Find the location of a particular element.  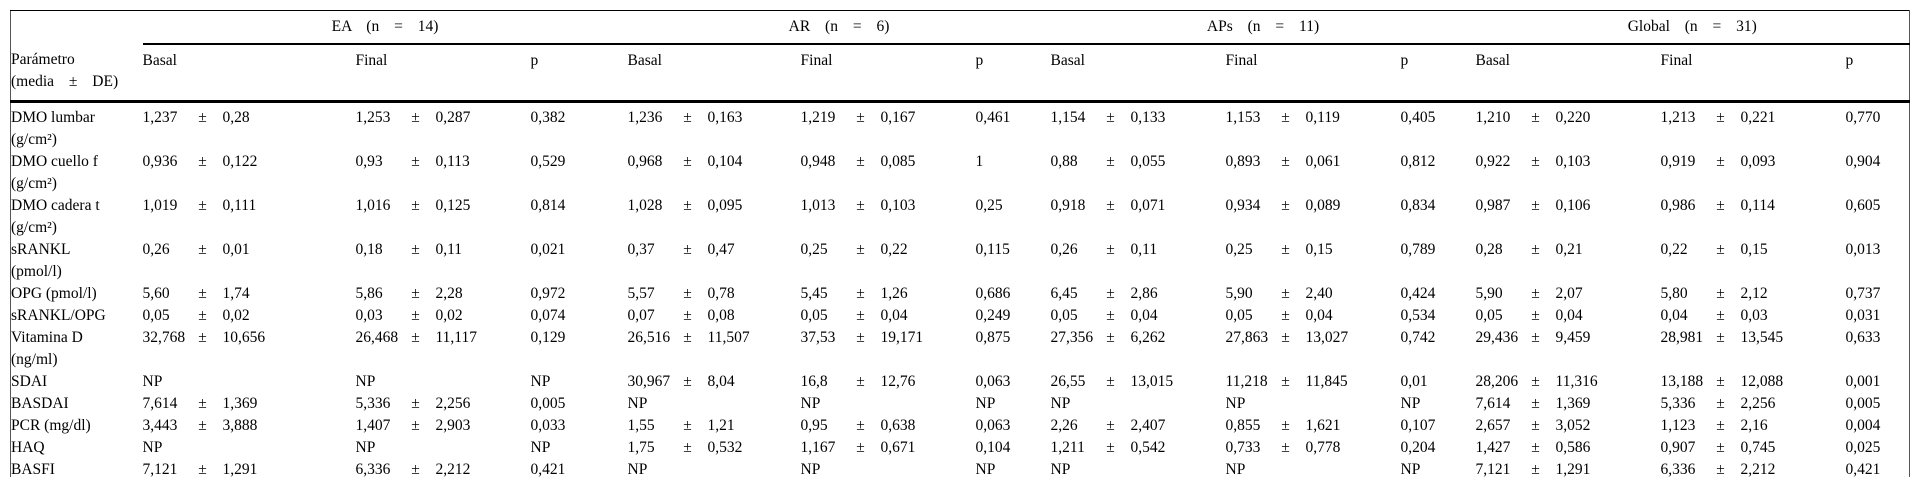

col-header-basal-ea: Basal is located at coordinates (249, 73).